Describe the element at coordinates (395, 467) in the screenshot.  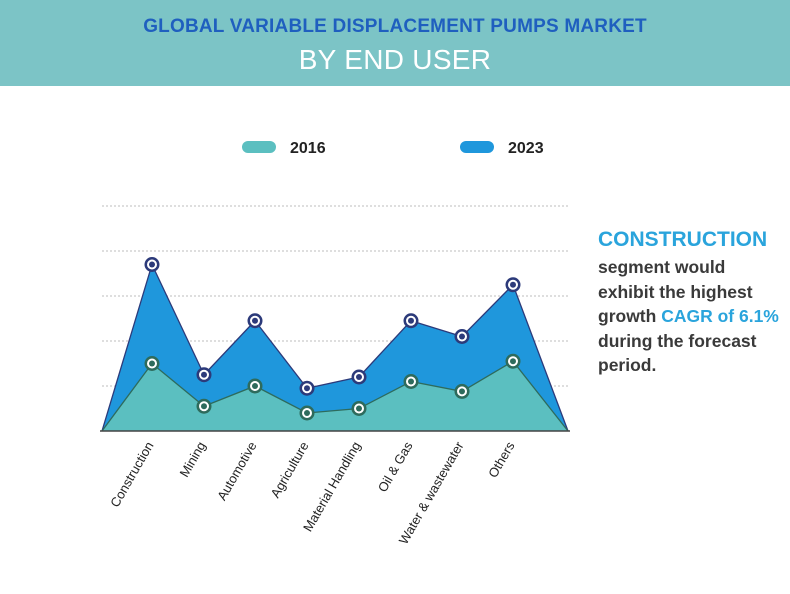
I see `x-tick-label: Oil & Gas` at that location.